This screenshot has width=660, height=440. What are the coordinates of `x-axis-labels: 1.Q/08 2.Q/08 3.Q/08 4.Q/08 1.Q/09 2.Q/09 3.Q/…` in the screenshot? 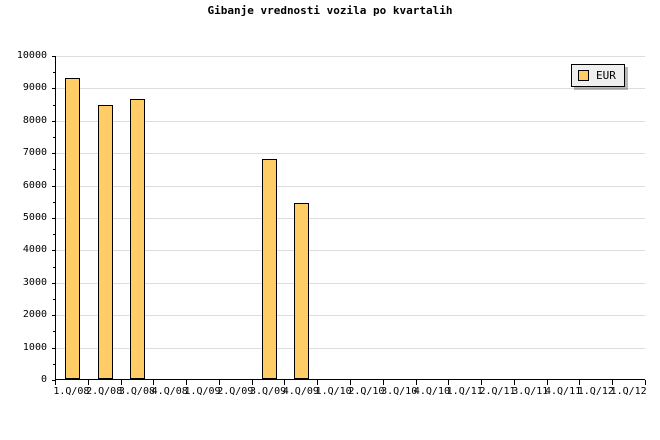 It's located at (330, 394).